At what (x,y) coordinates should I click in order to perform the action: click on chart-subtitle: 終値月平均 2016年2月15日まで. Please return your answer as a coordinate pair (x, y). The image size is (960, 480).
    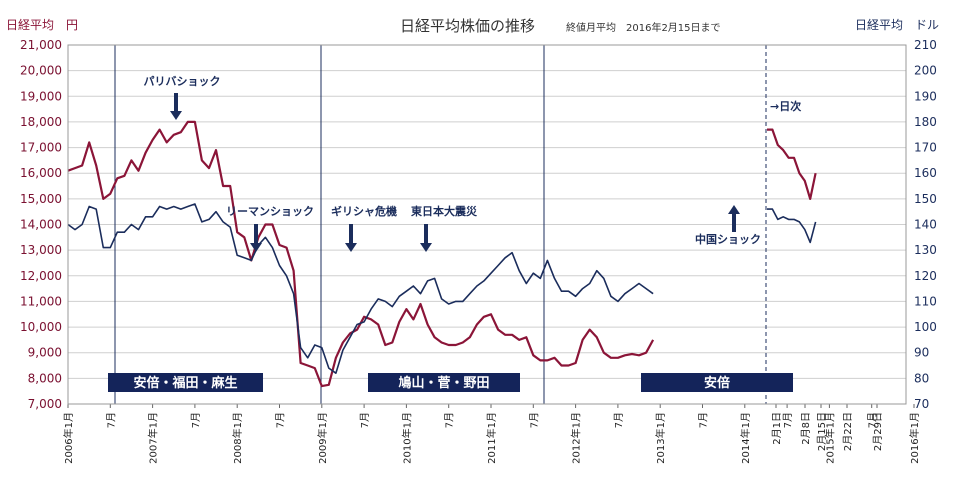
    Looking at the image, I should click on (643, 27).